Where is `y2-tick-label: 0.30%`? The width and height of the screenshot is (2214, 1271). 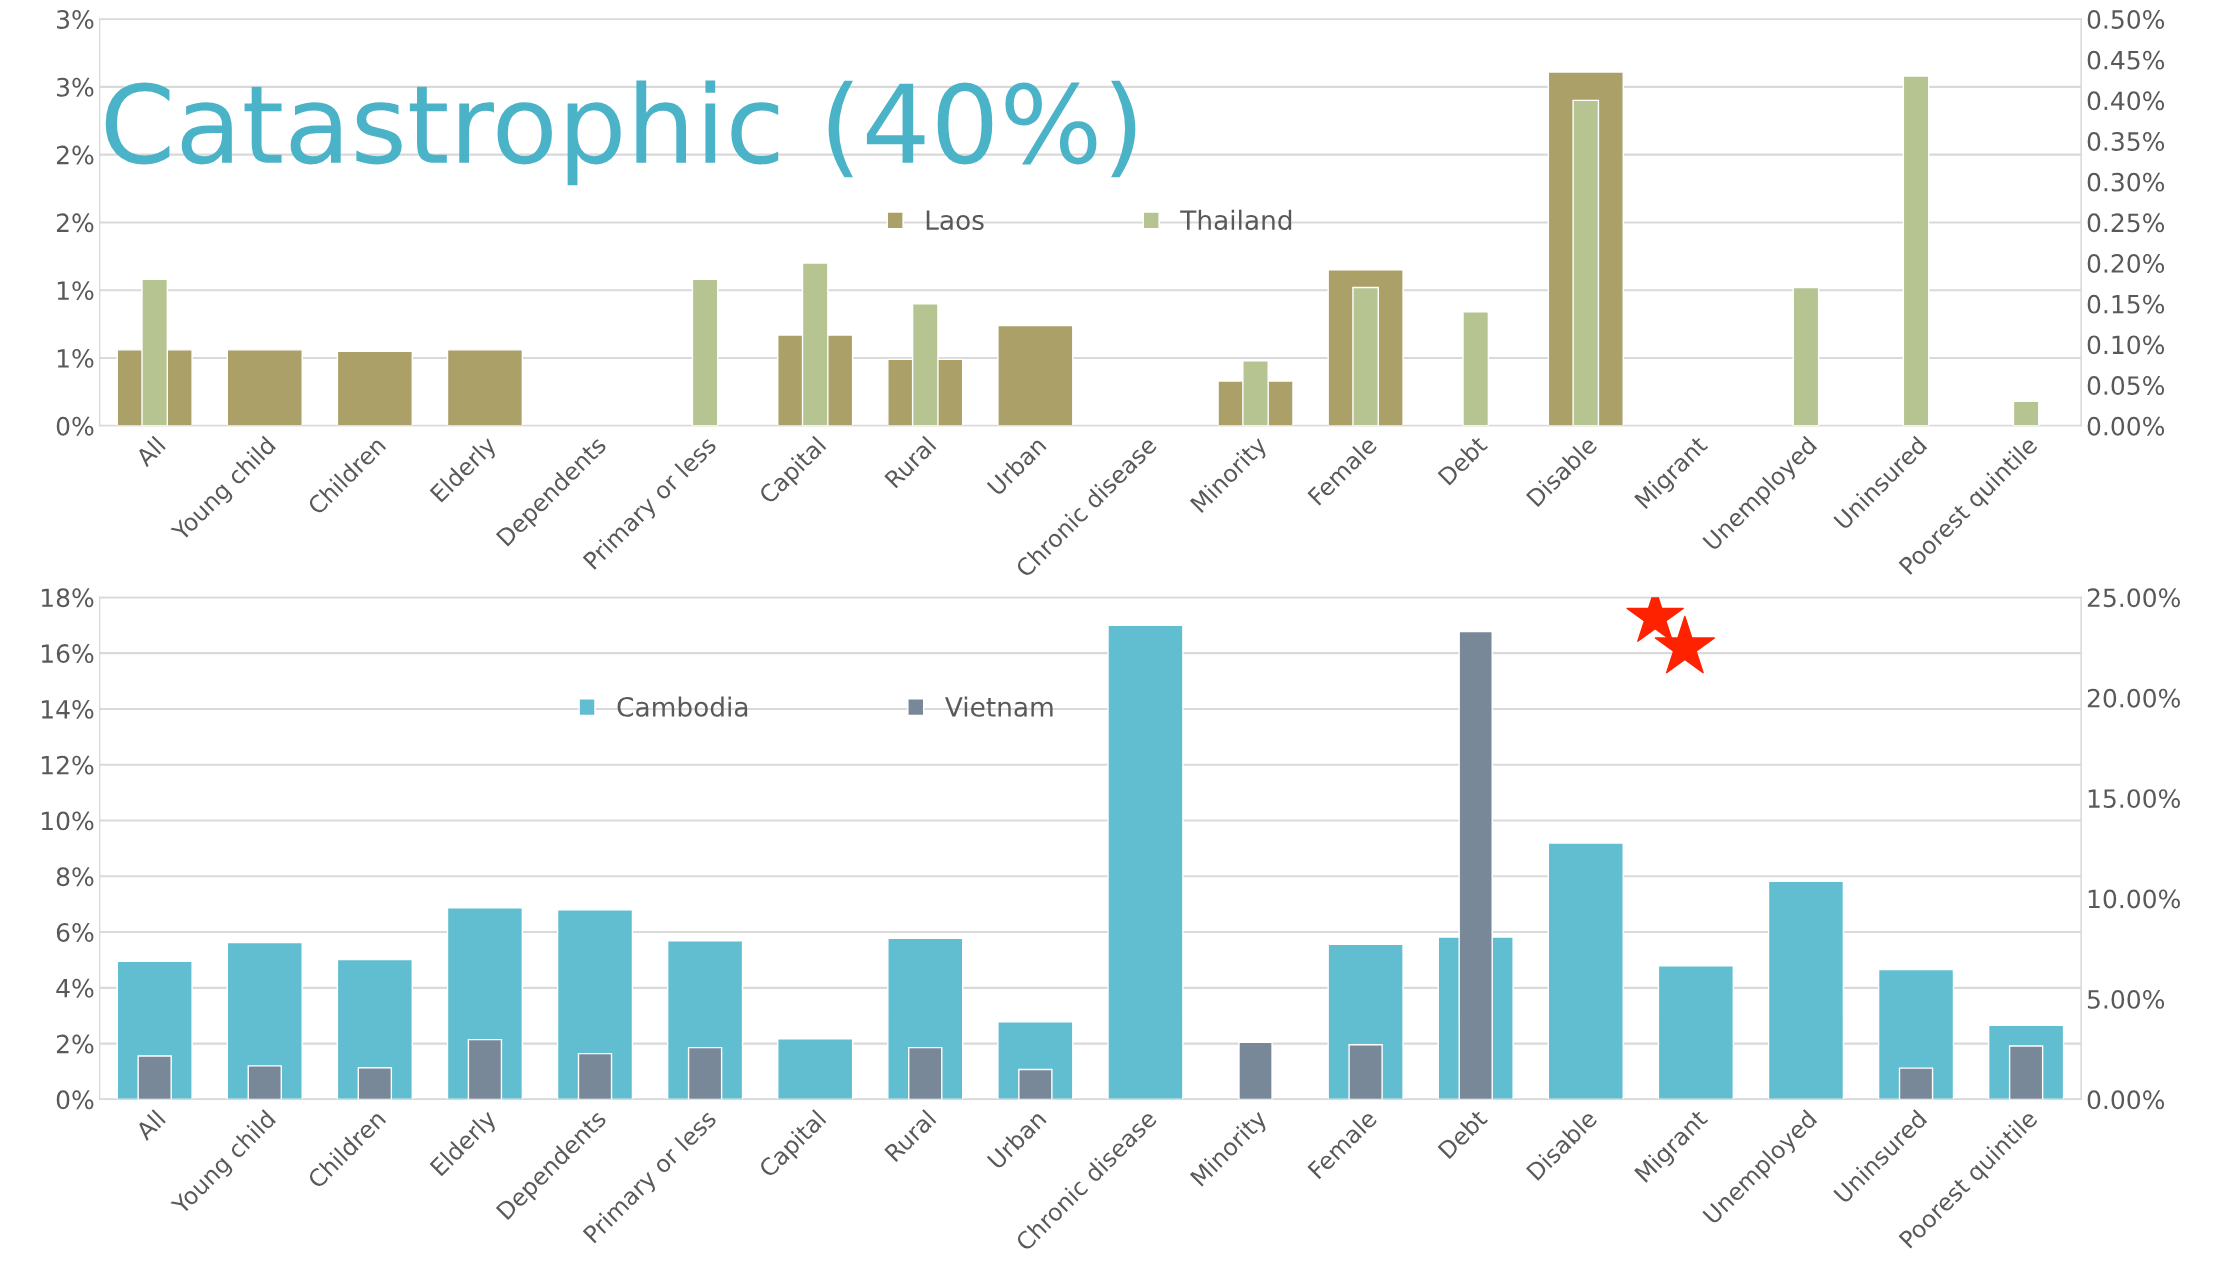
y2-tick-label: 0.30% is located at coordinates (2126, 182).